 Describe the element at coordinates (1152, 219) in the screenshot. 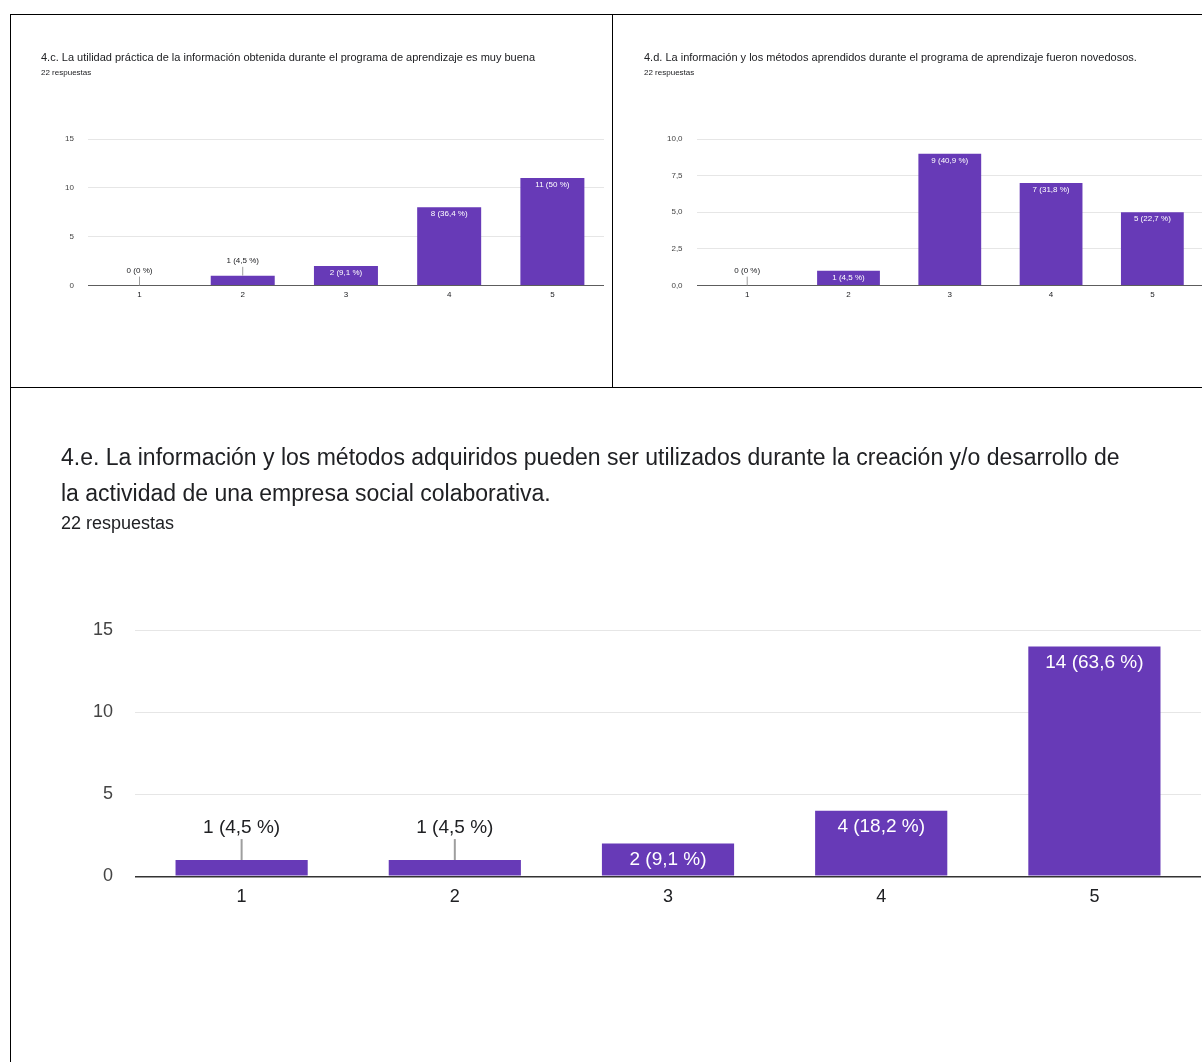

I see `data-label: 5 (22,7 %)` at that location.